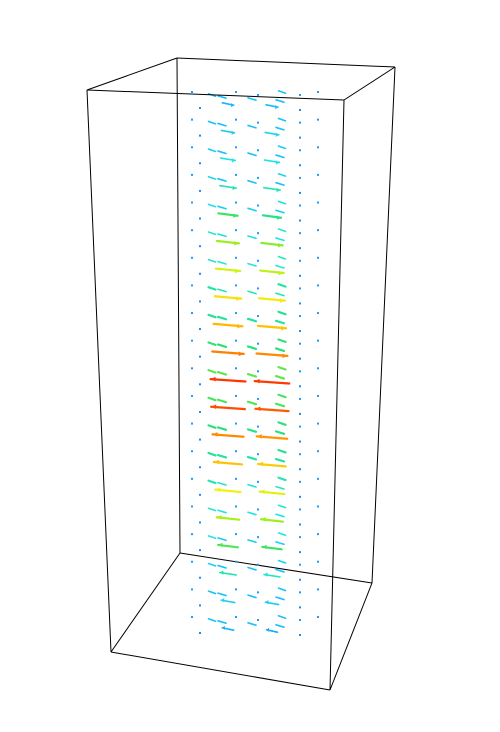 The height and width of the screenshot is (732, 500). What do you see at coordinates (232, 105) in the screenshot?
I see `vector-front-left-0-head` at bounding box center [232, 105].